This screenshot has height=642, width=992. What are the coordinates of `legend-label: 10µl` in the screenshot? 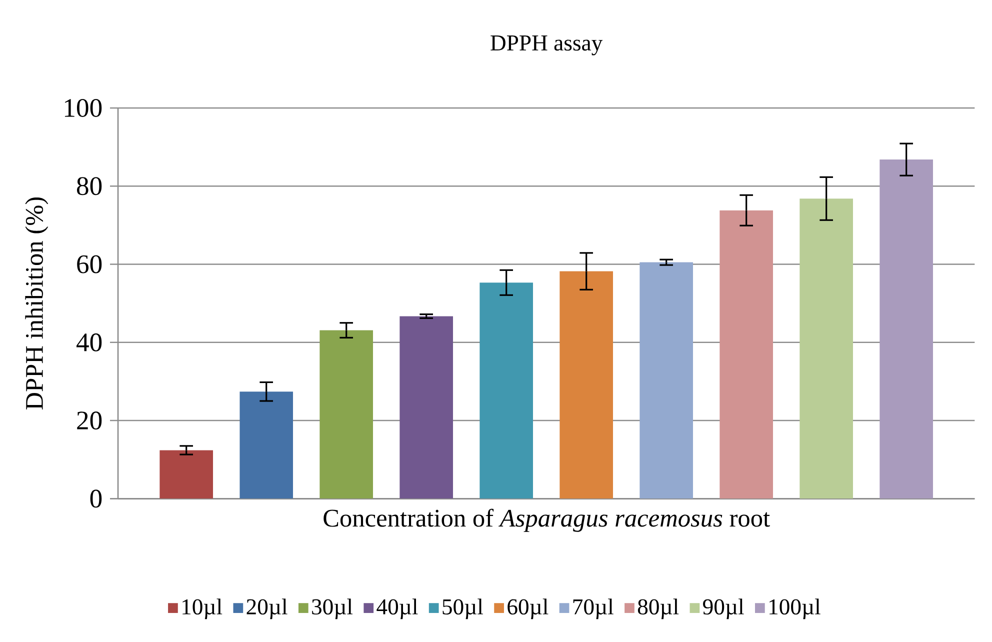 It's located at (202, 609).